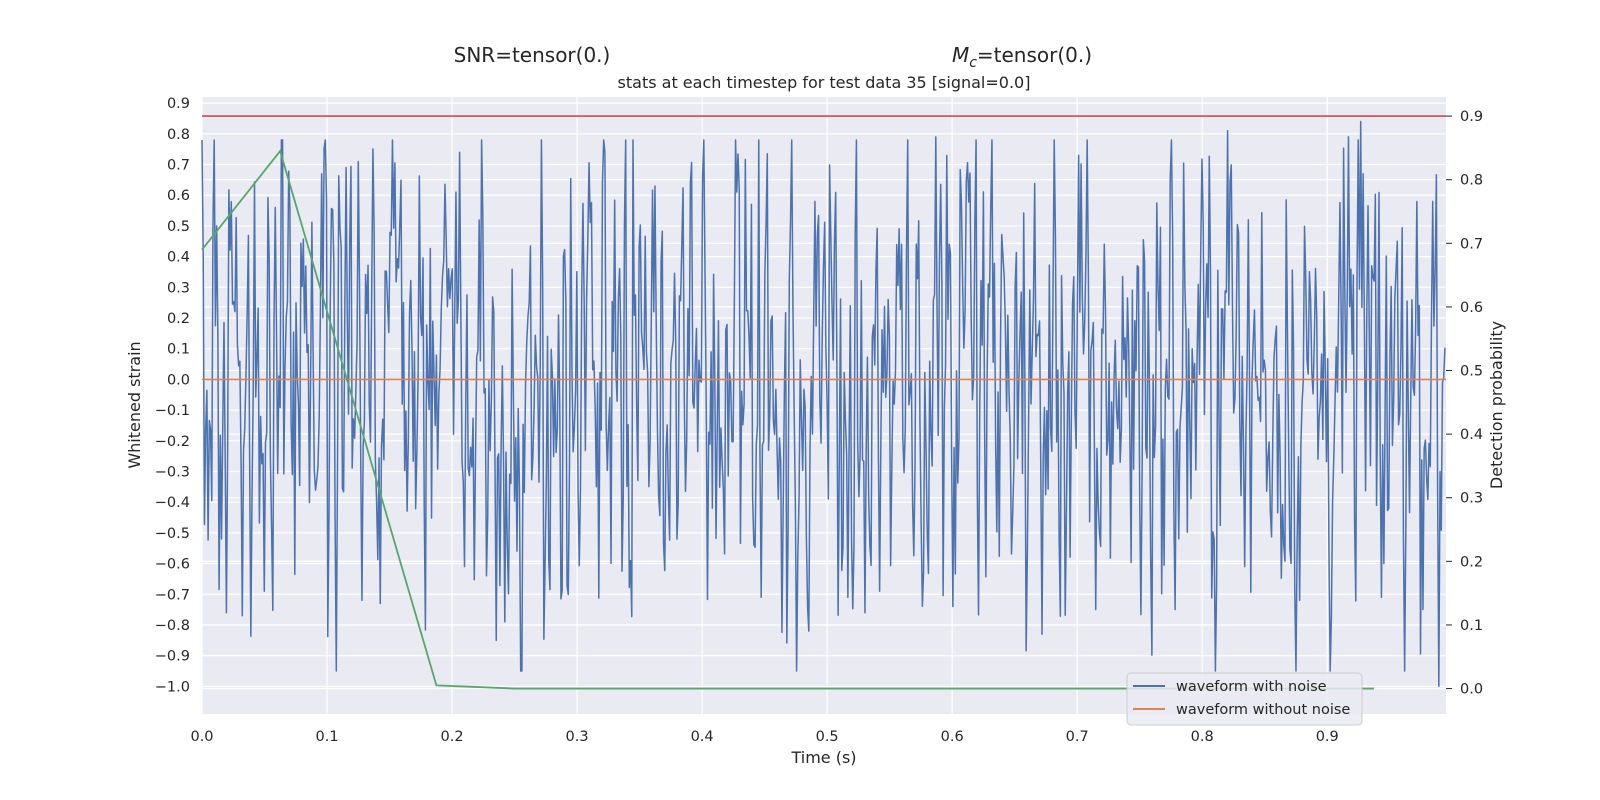 The height and width of the screenshot is (800, 1600). Describe the element at coordinates (172, 565) in the screenshot. I see `y-tick-label: −0.6` at that location.